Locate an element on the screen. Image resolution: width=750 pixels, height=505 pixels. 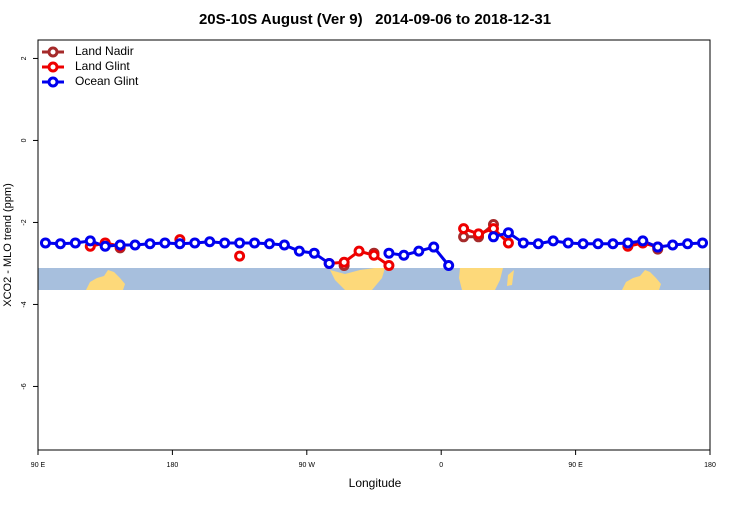
y-tick-label: -2 is located at coordinates (24, 222).